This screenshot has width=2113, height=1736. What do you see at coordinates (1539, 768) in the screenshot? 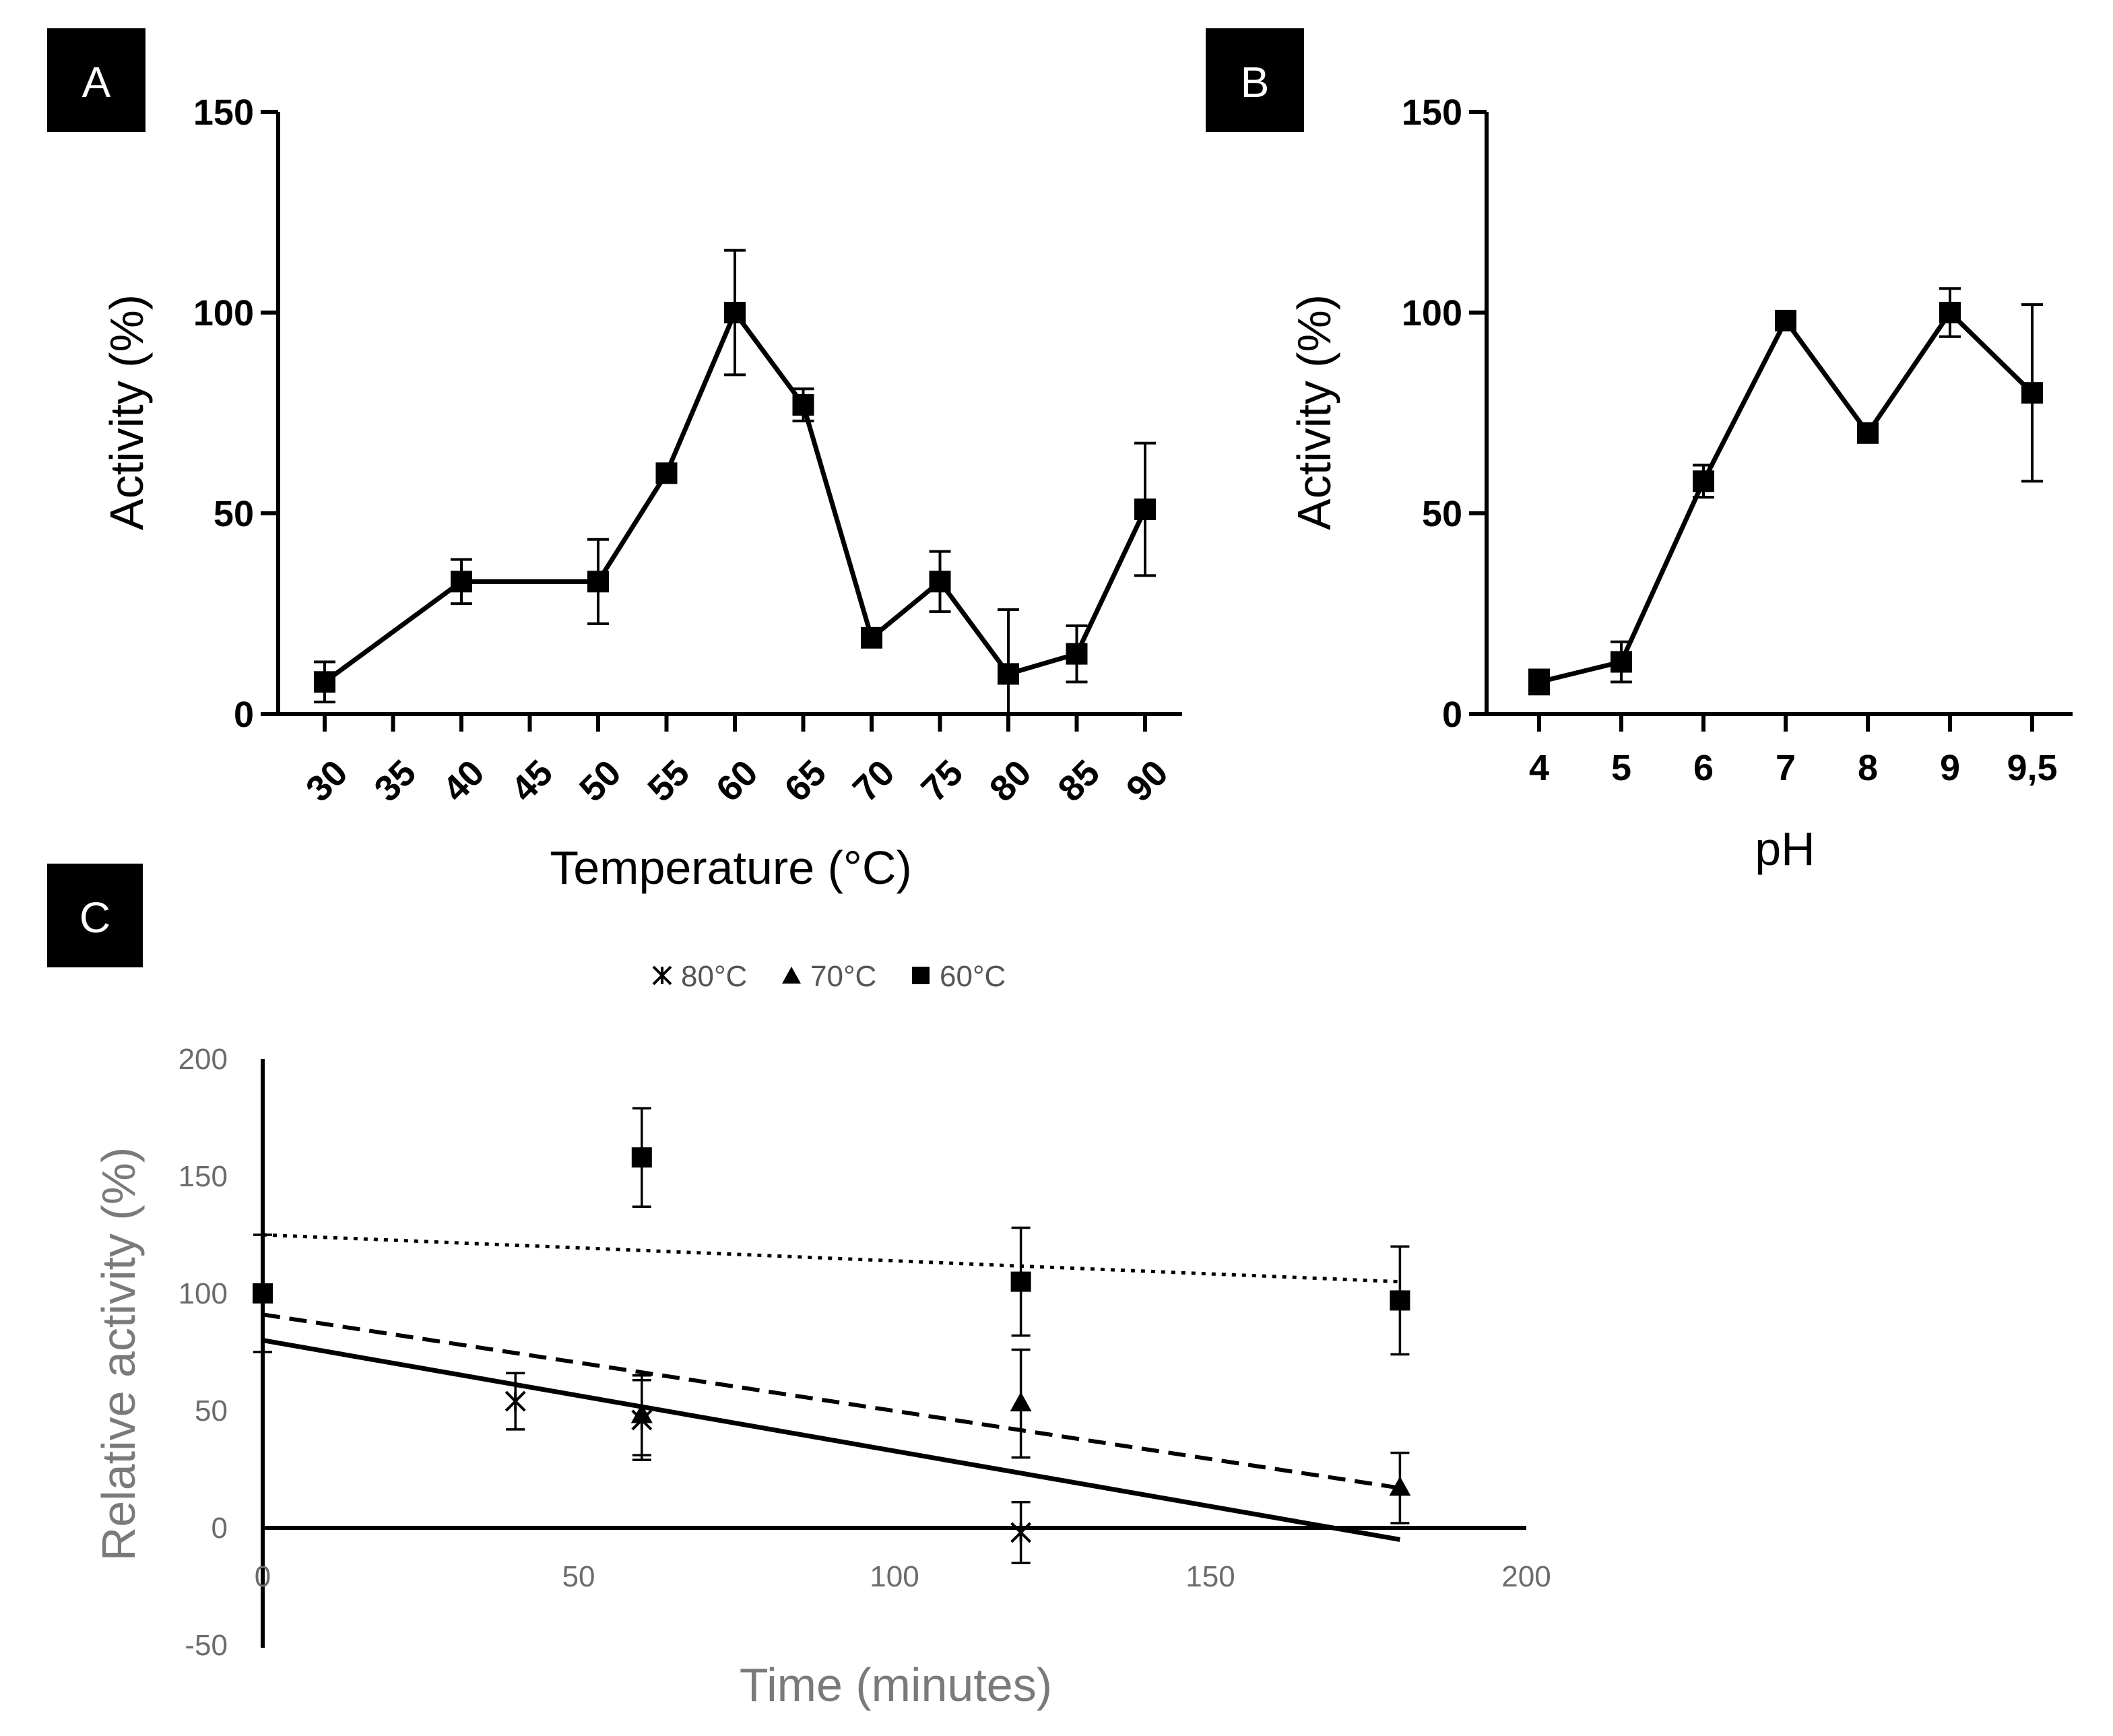
I see `b-x-tick-label-0: 4` at bounding box center [1539, 768].